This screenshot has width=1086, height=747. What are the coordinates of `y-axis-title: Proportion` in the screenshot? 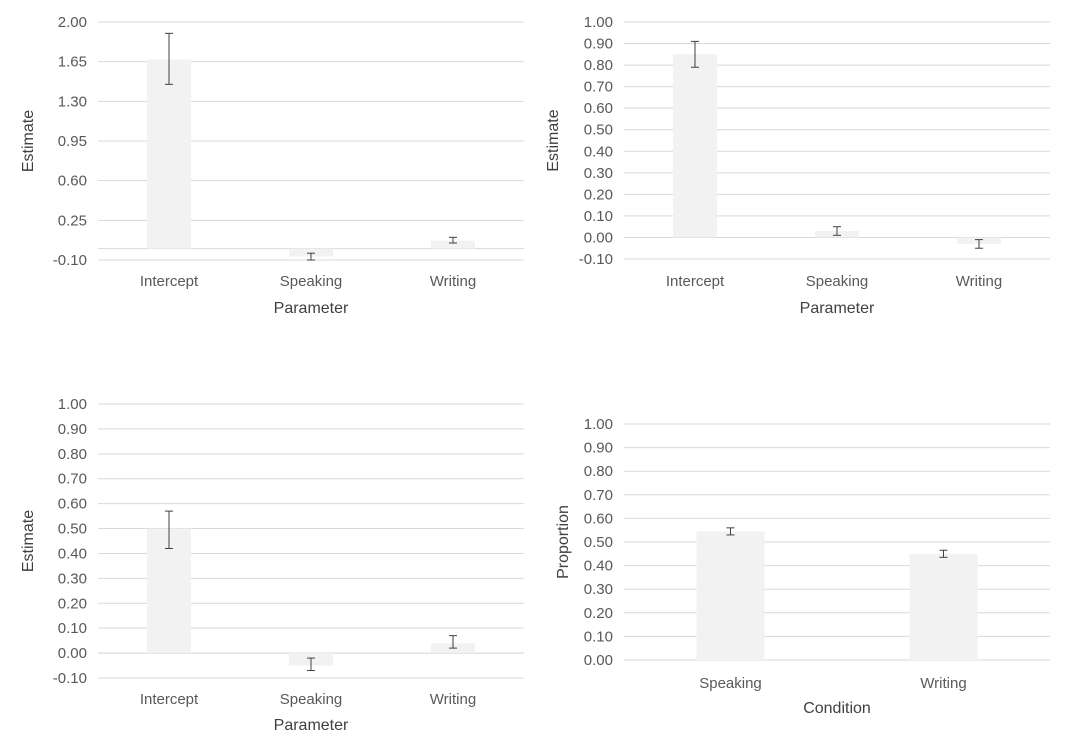 It's located at (563, 542).